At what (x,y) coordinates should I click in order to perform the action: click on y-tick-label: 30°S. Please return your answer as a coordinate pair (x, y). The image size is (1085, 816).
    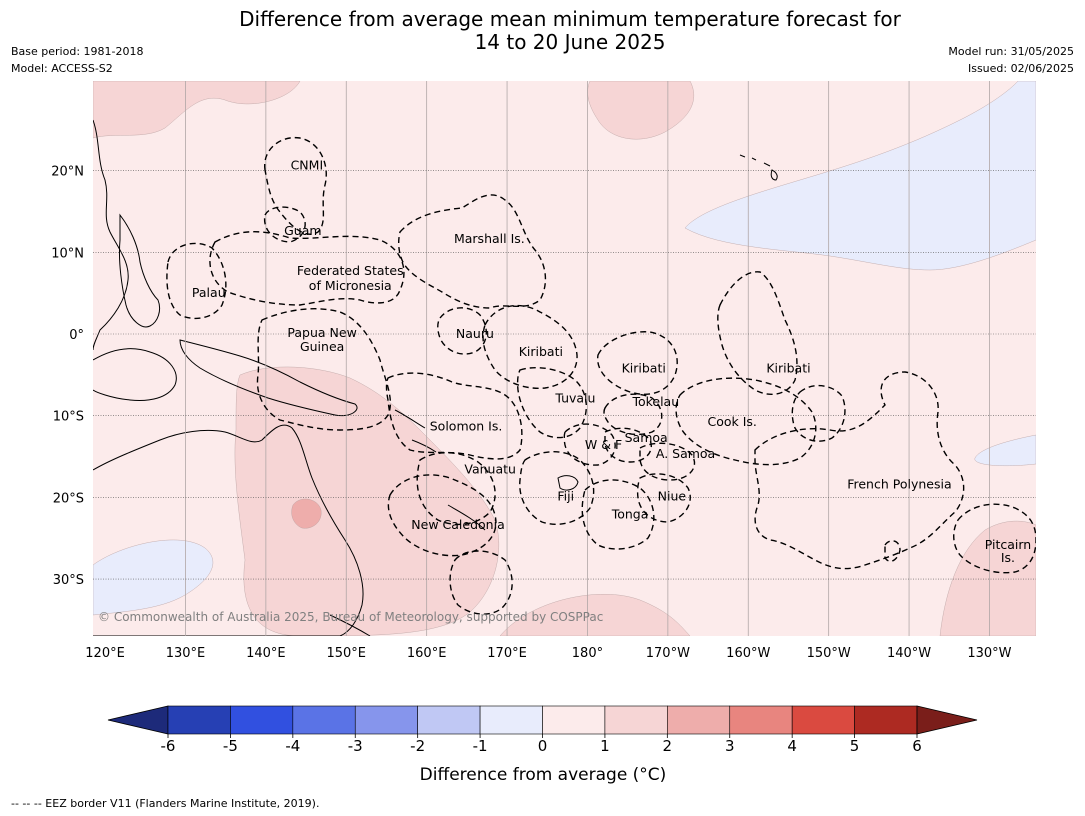
    Looking at the image, I should click on (68, 580).